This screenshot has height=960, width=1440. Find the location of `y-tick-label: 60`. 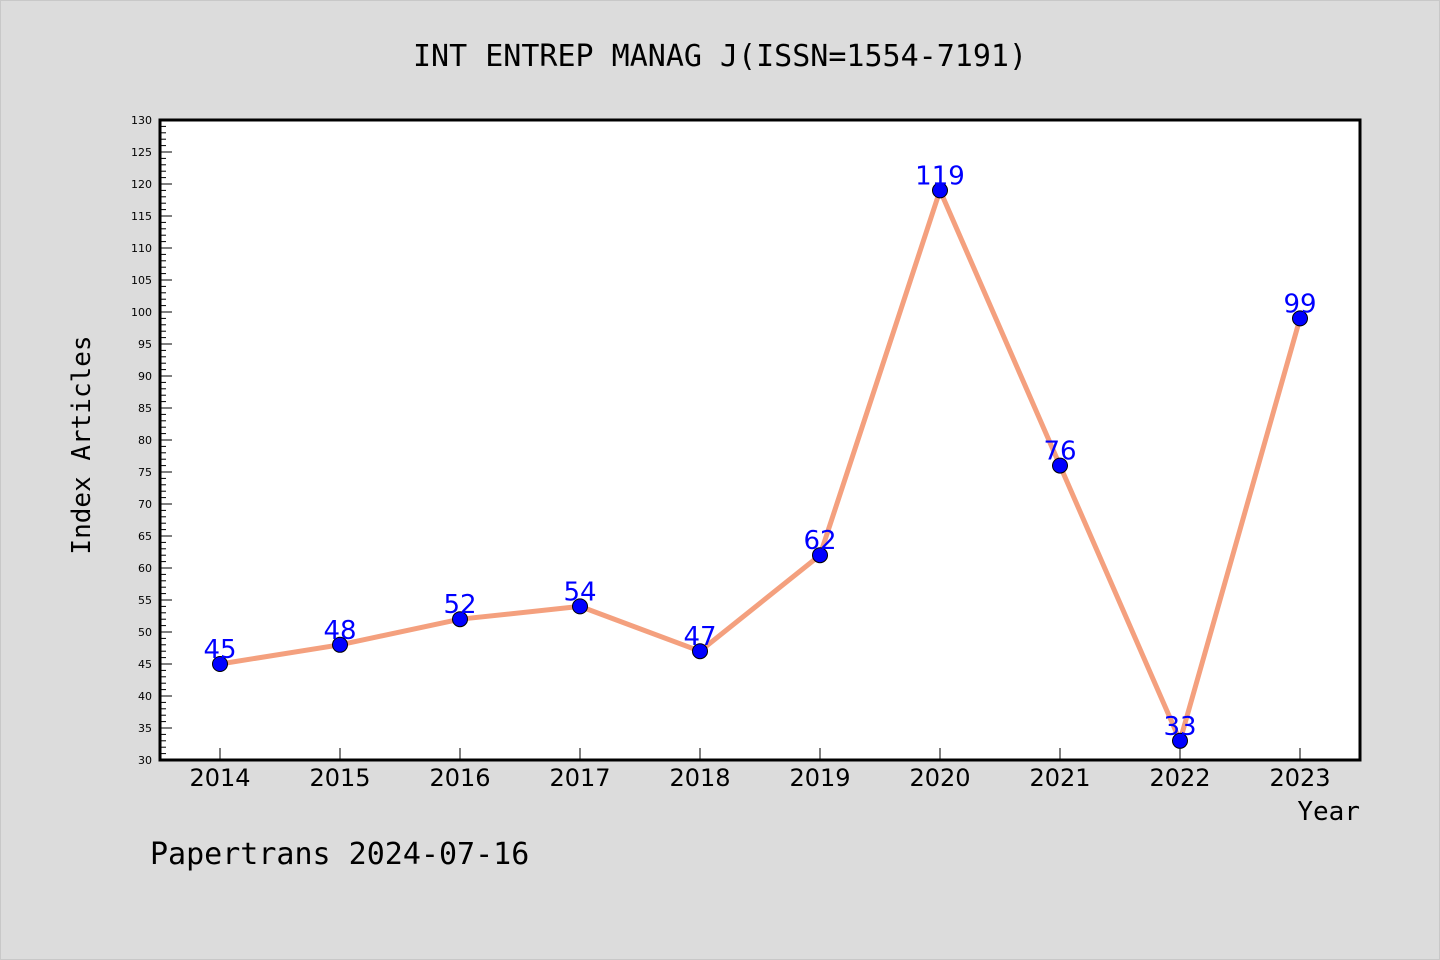

y-tick-label: 60 is located at coordinates (145, 568).